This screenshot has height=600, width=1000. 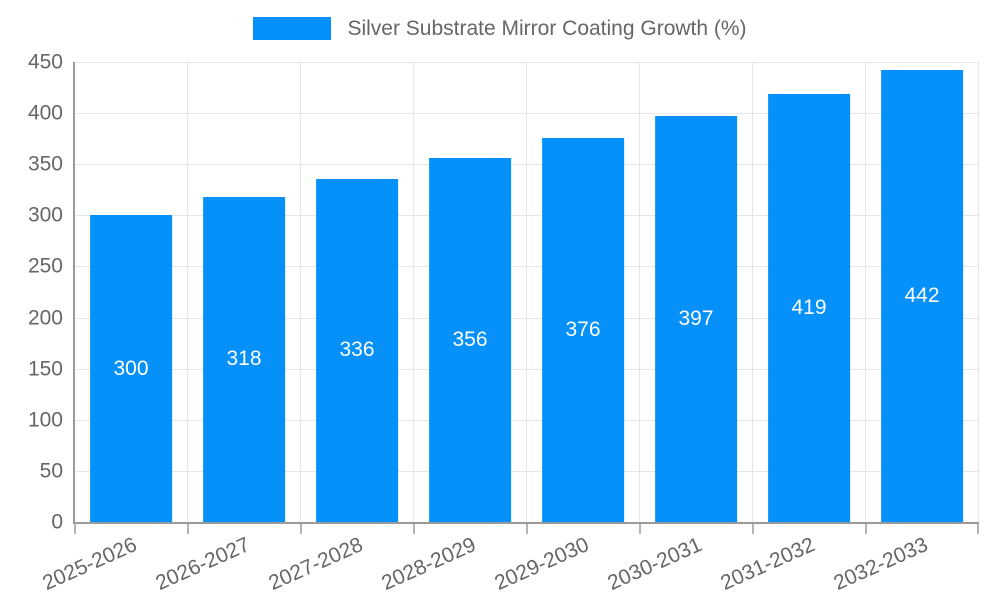 I want to click on bar: 376, so click(x=583, y=329).